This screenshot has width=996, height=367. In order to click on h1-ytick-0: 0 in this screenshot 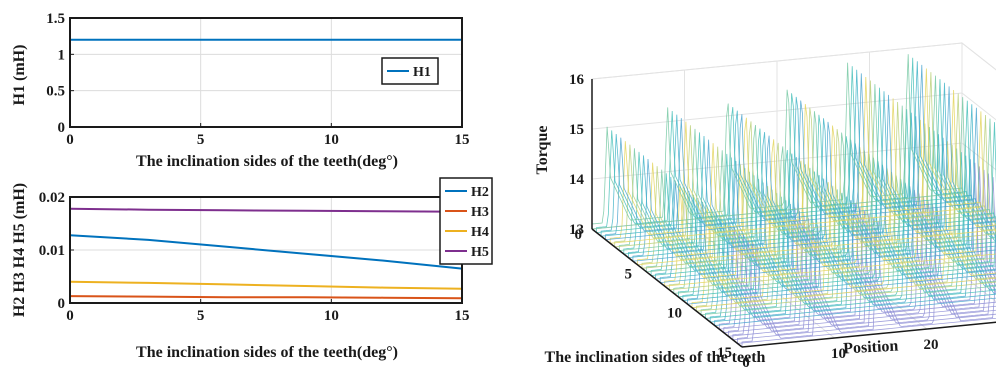, I will do `click(62, 128)`.